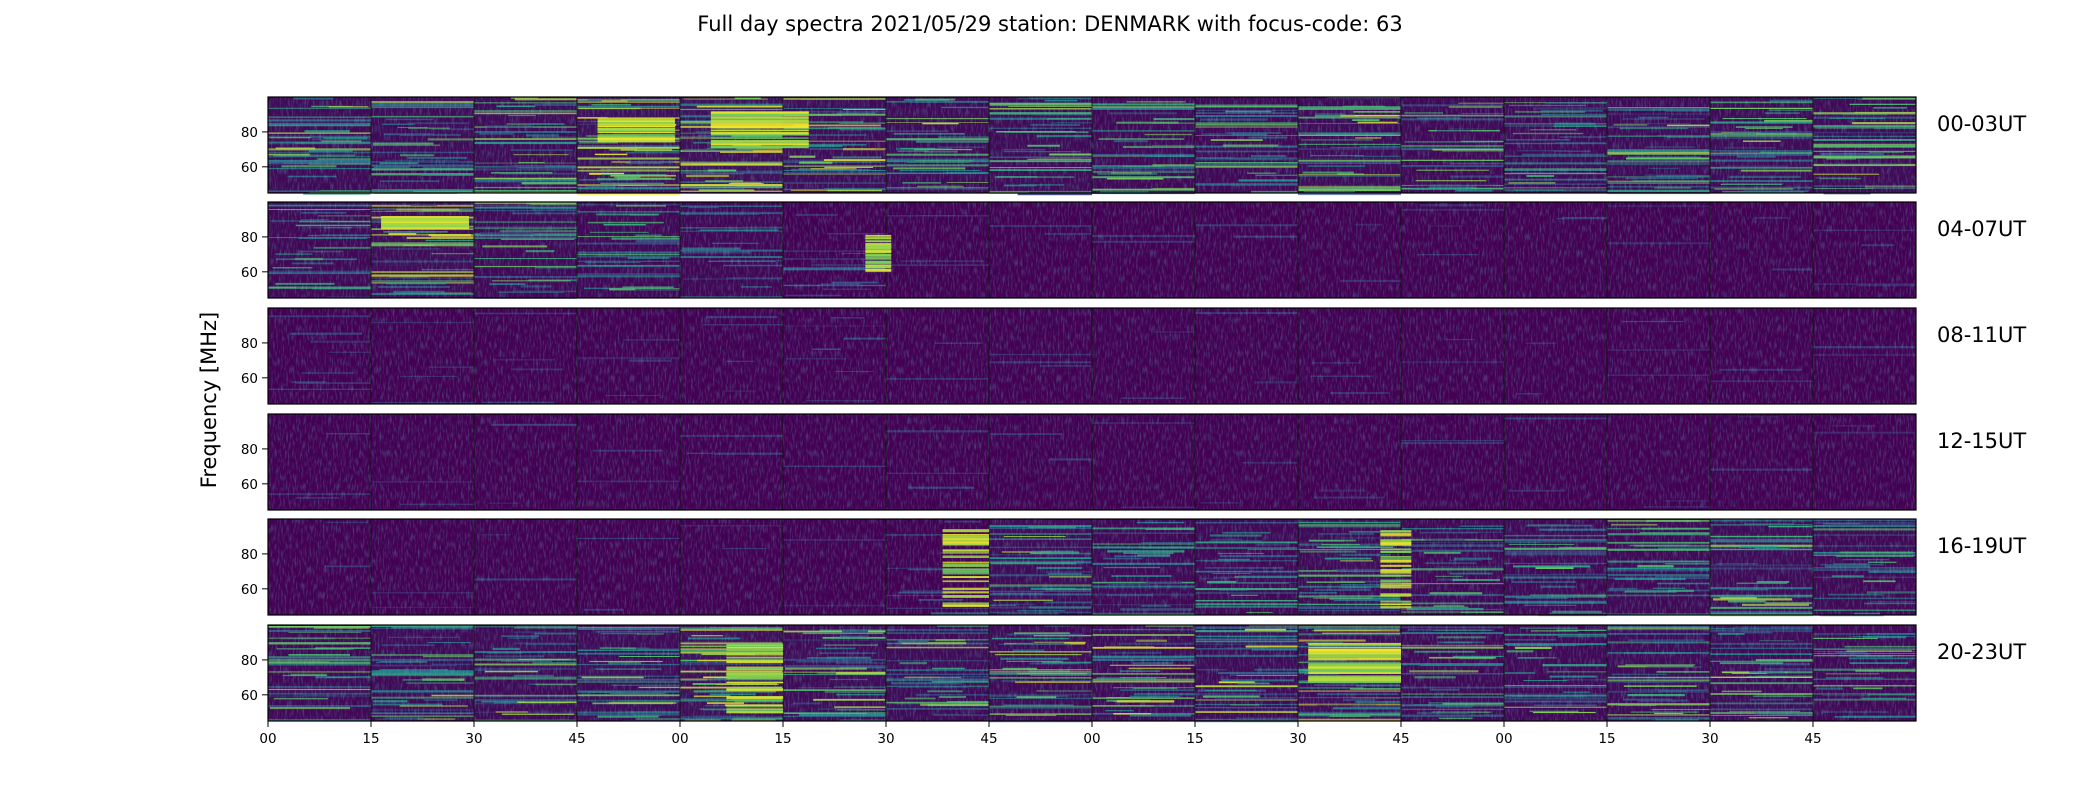 This screenshot has height=800, width=2100. I want to click on row-time-label: 08-11UT, so click(1981, 335).